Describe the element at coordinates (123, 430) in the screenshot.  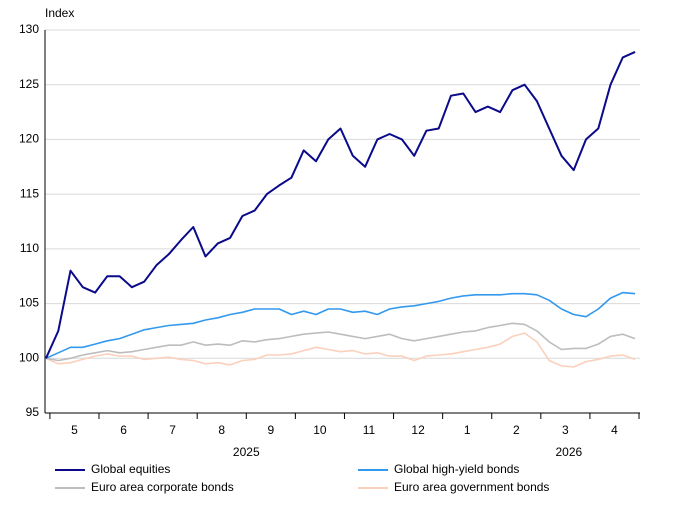
I see `x-tick-label: 6` at that location.